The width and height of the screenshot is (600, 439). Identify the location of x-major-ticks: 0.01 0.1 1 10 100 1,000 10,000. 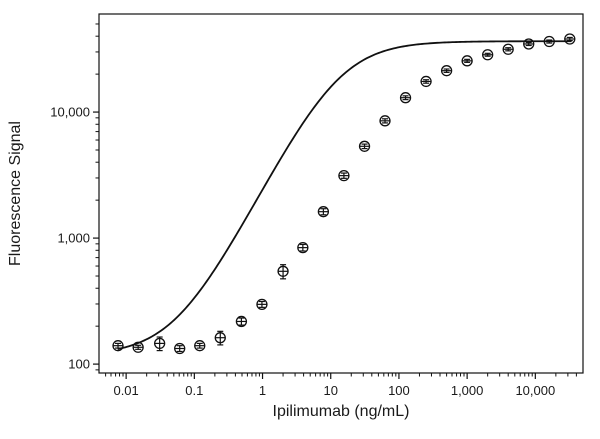
(334, 385).